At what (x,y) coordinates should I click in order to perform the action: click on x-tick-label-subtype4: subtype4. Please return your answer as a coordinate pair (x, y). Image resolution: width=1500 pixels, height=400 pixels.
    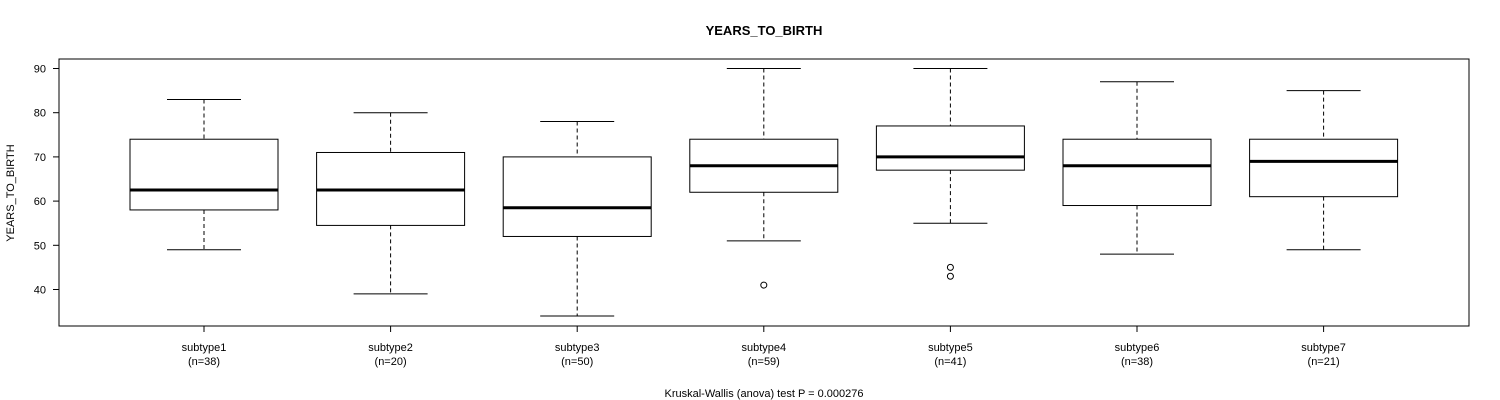
    Looking at the image, I should click on (763, 348).